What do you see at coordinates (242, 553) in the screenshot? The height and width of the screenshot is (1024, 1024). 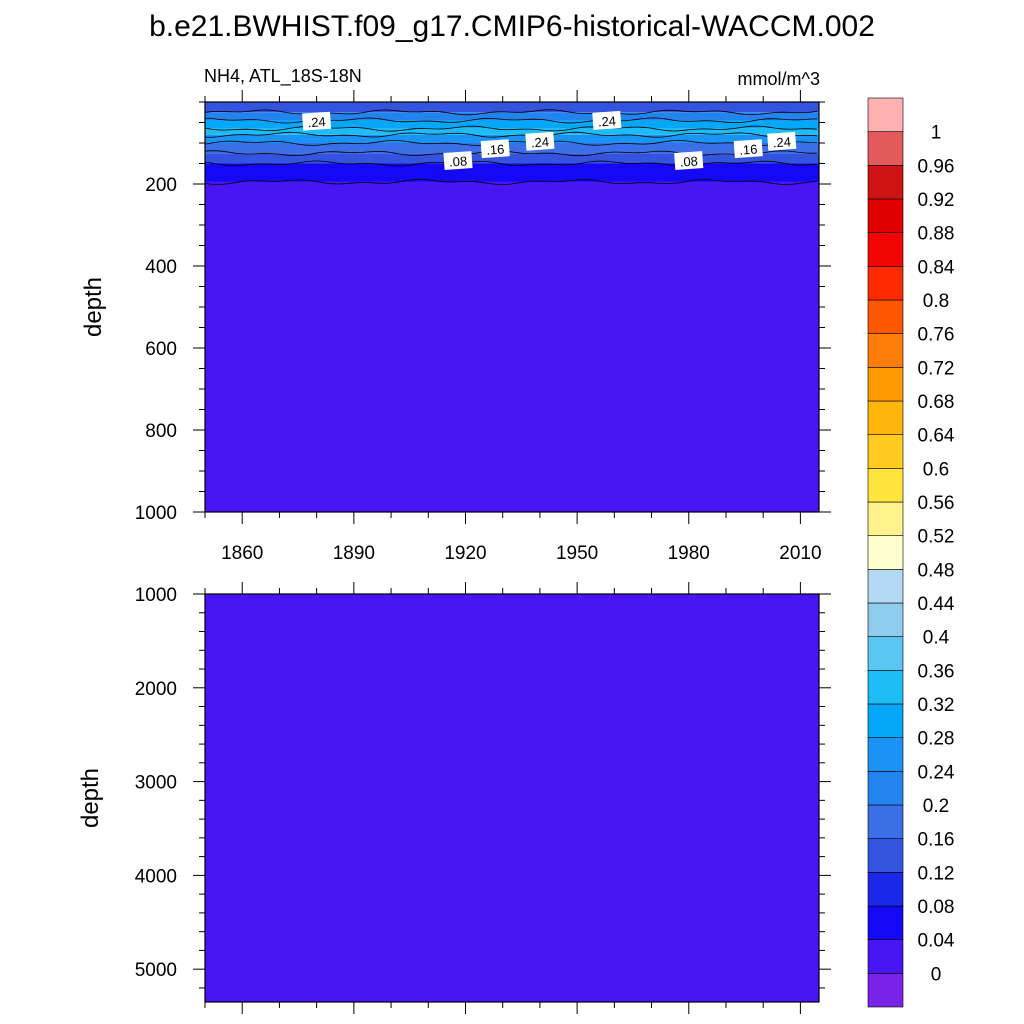 I see `x-tick-label: 1860` at bounding box center [242, 553].